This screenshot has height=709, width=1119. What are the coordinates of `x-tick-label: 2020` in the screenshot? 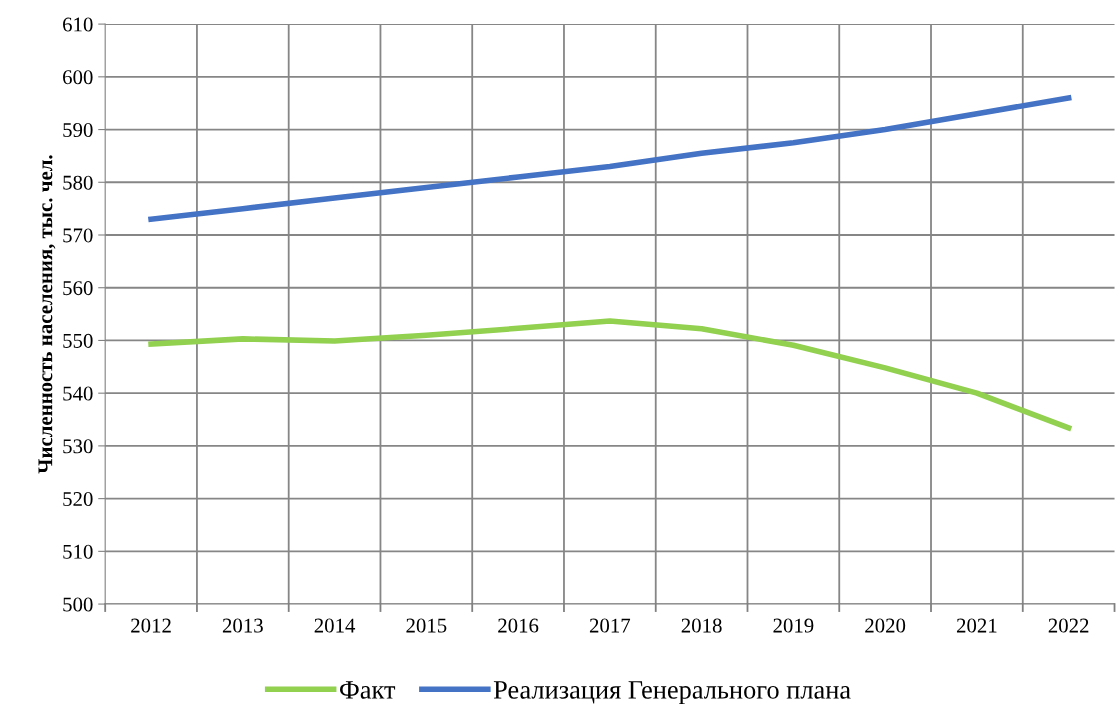 It's located at (885, 625).